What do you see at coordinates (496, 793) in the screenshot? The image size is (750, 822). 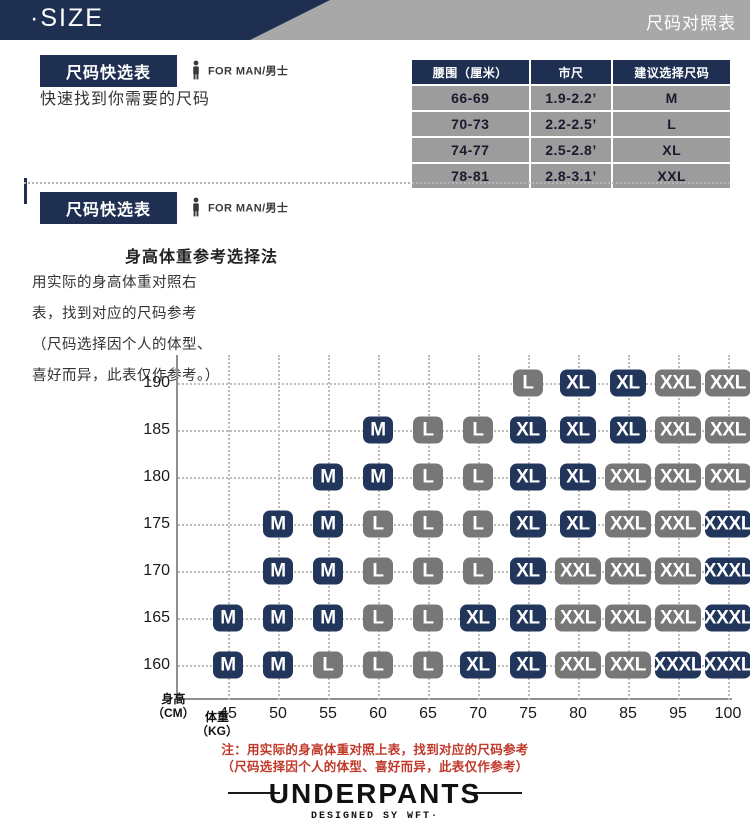 I see `footer-rule-right` at bounding box center [496, 793].